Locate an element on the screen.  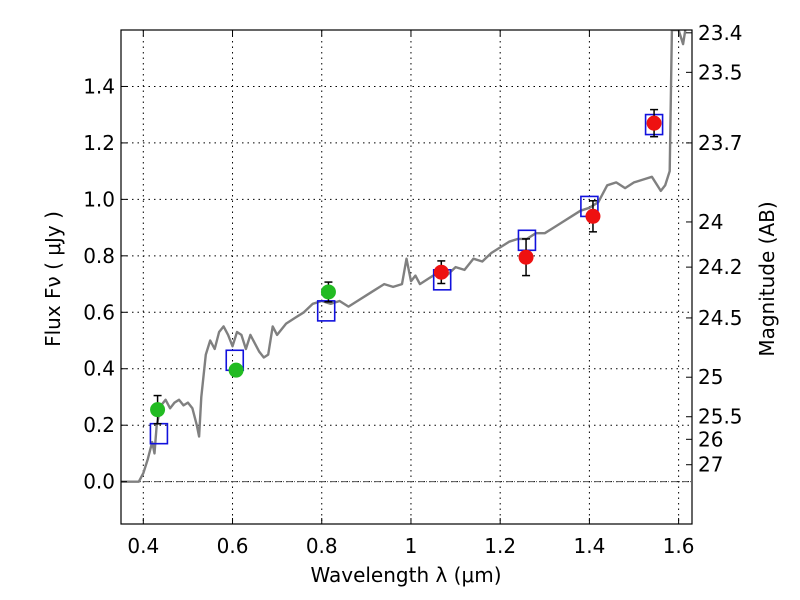
y-tick-label: 1.0 is located at coordinates (99, 199).